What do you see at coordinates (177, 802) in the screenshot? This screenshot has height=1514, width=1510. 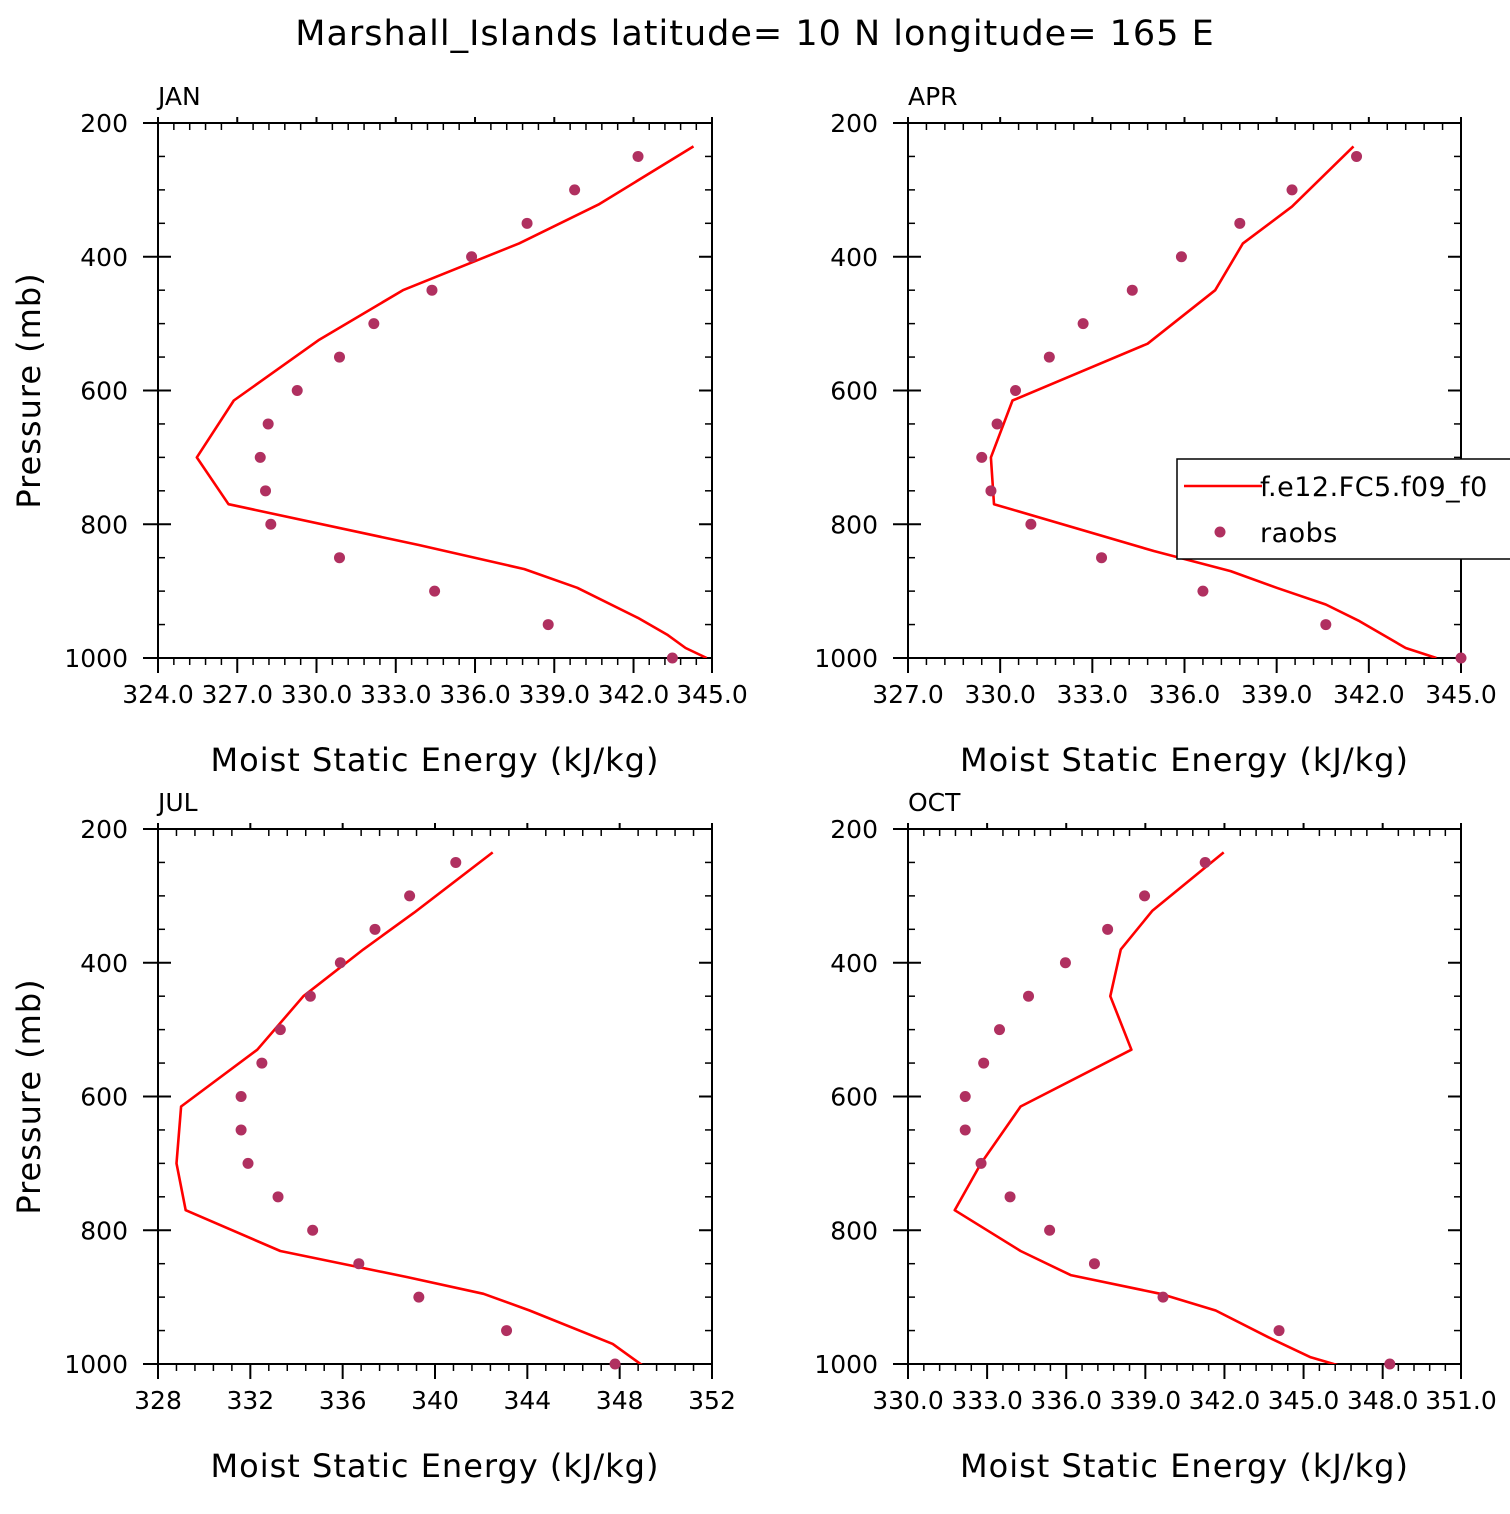 I see `panel-label-jul: JUL` at bounding box center [177, 802].